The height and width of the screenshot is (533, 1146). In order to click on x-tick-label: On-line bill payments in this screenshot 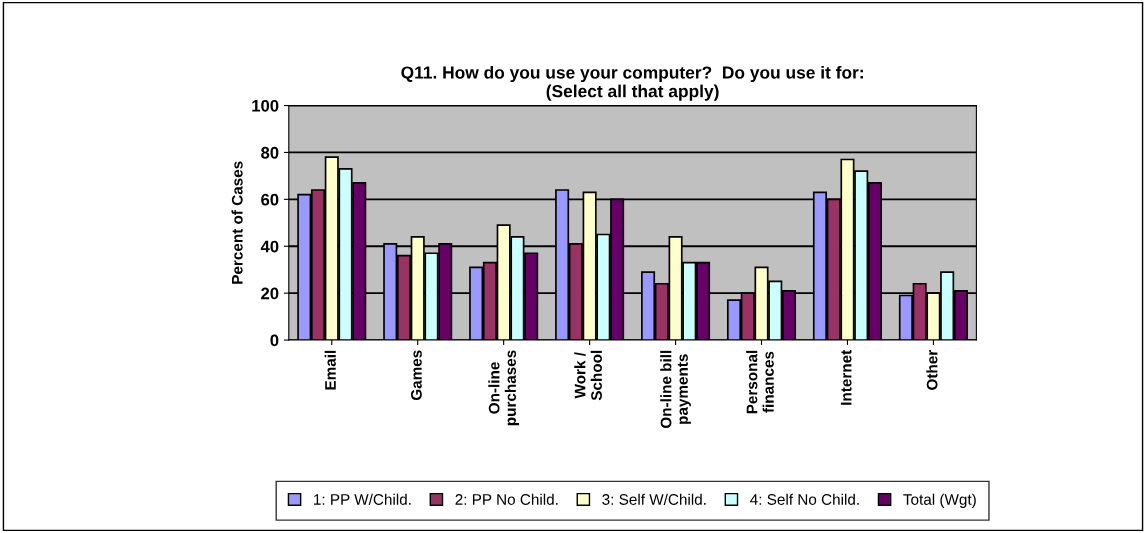, I will do `click(675, 389)`.